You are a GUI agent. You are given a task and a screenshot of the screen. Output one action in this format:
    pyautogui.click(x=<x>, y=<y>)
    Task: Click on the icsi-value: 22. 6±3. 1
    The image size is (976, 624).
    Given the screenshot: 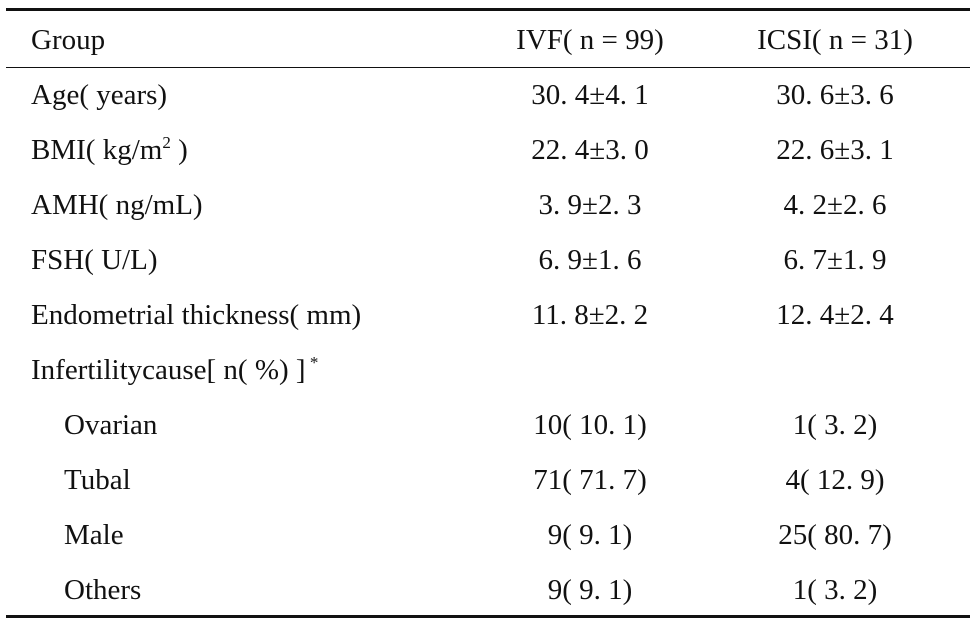 What is the action you would take?
    pyautogui.click(x=835, y=150)
    